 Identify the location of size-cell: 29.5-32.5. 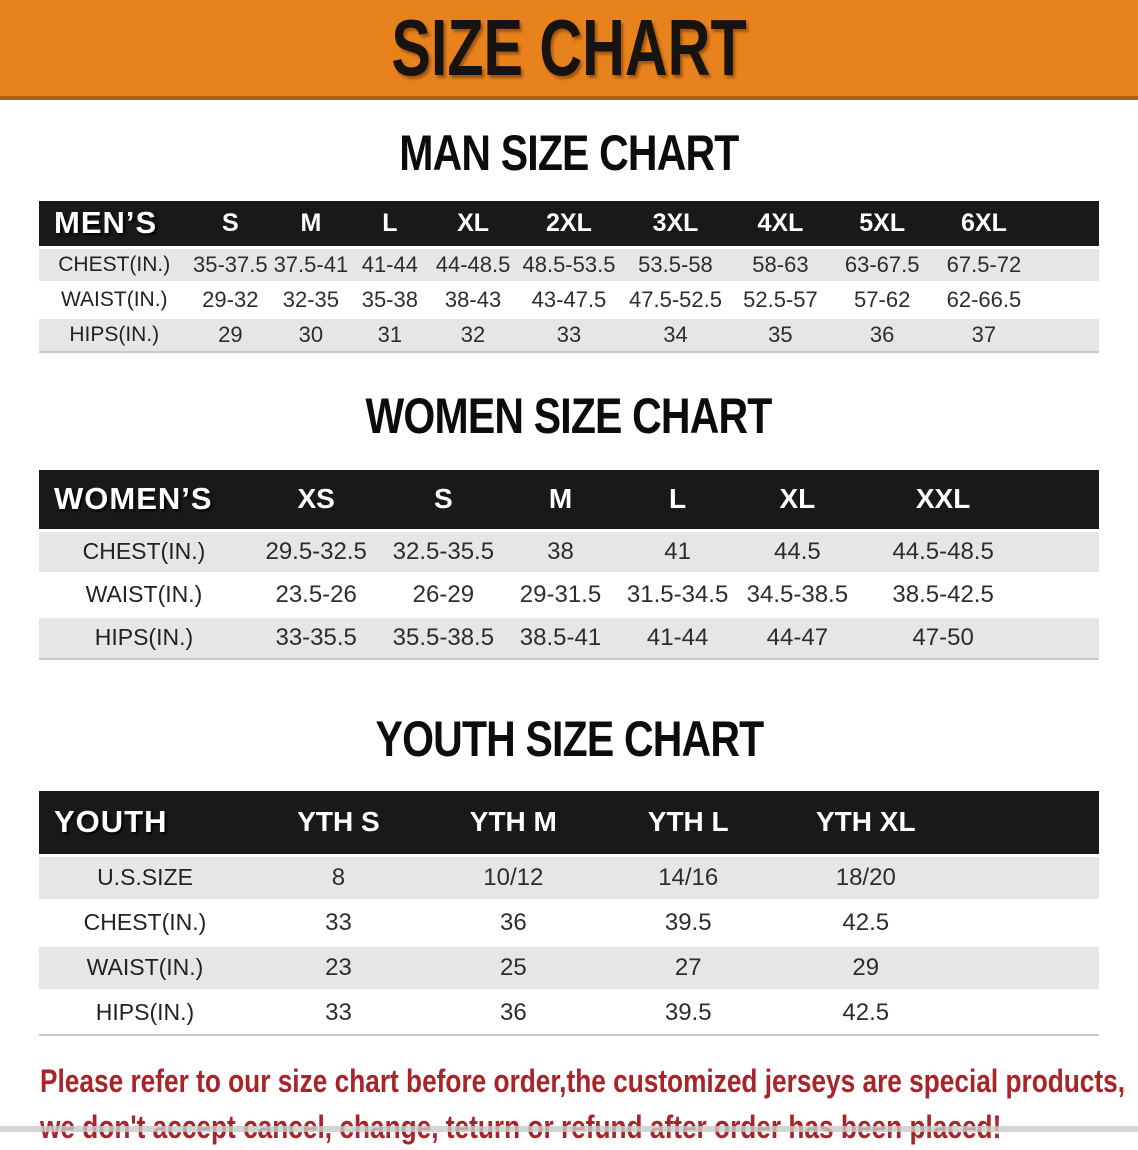
(316, 551).